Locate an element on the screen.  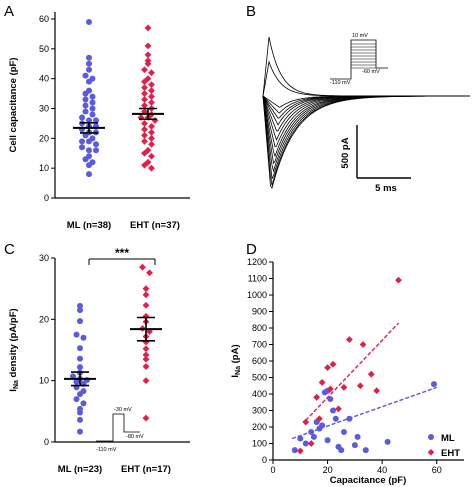
panel-d-y-tick-label: 400 is located at coordinates (259, 394).